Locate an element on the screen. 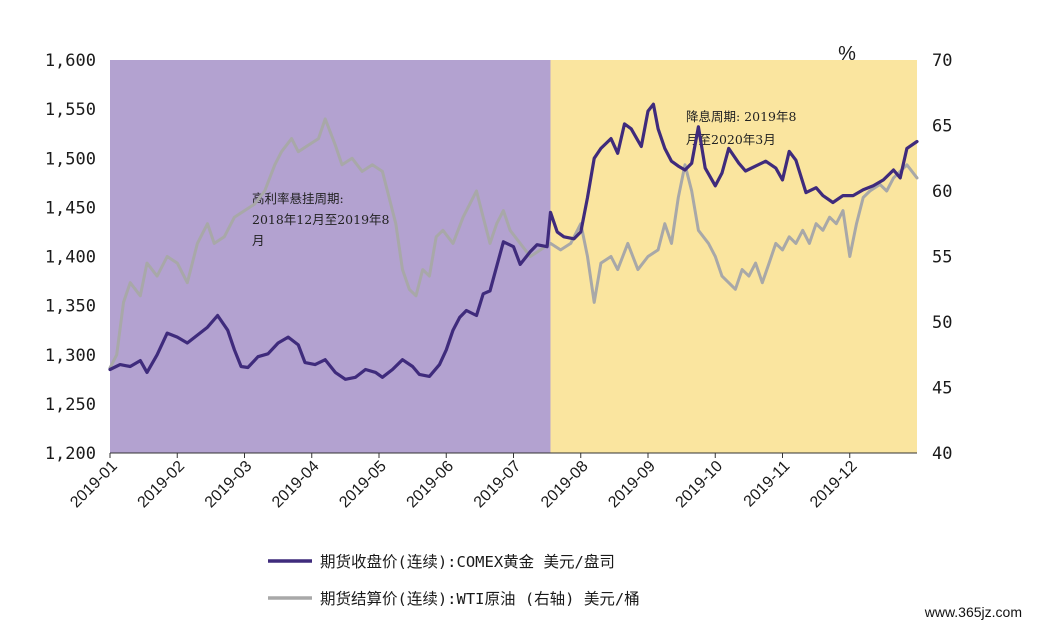 Image resolution: width=1037 pixels, height=627 pixels. y-right-tick-label: 60 is located at coordinates (942, 192).